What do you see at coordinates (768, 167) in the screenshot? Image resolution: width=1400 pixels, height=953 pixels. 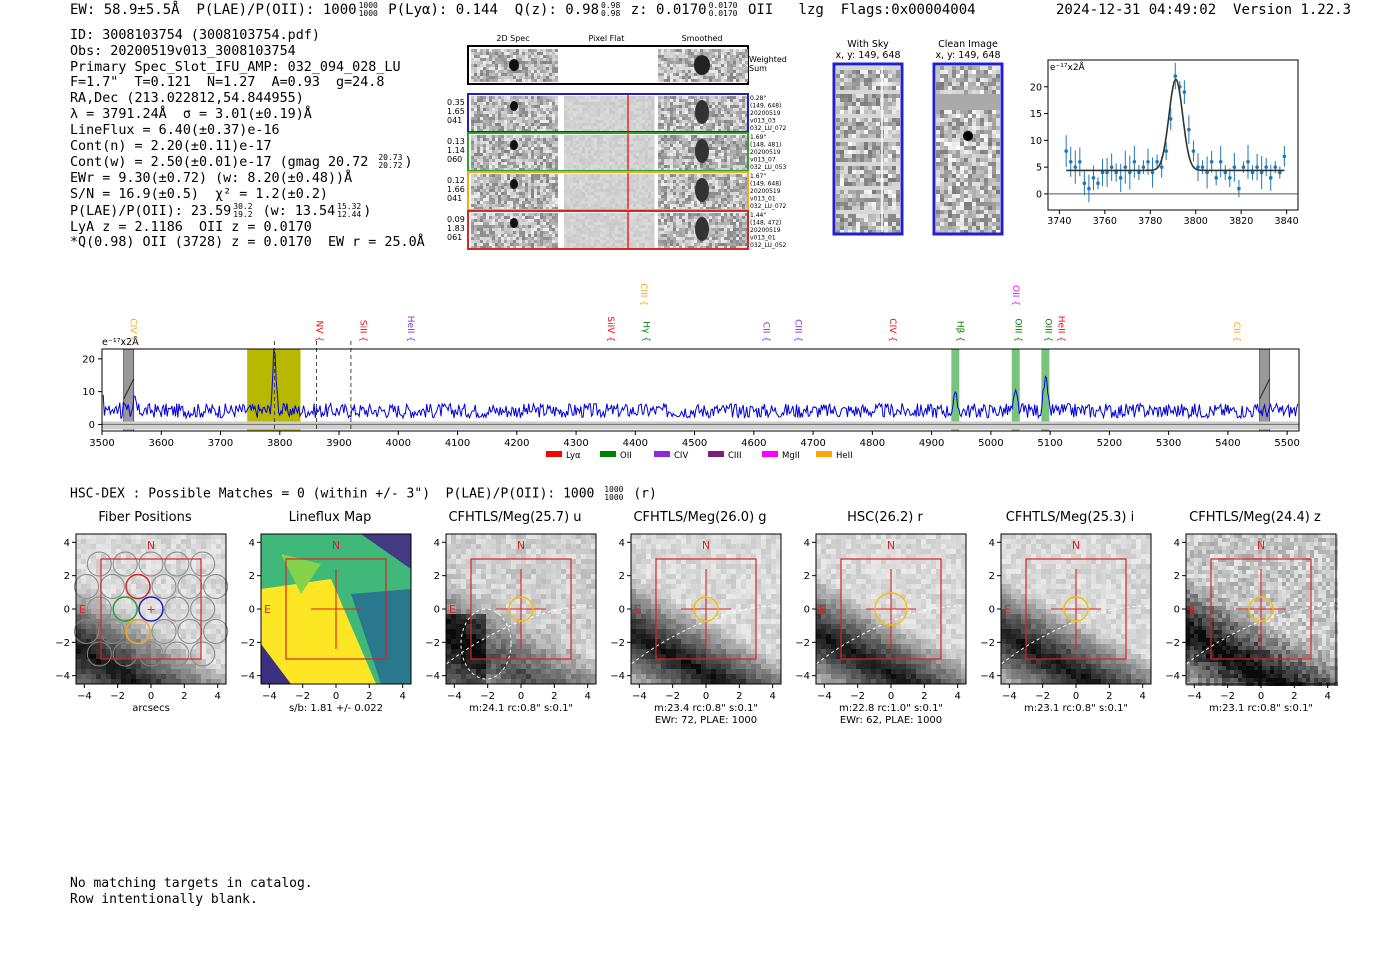 I see `spec2d-row-meta: 032_LU_053` at bounding box center [768, 167].